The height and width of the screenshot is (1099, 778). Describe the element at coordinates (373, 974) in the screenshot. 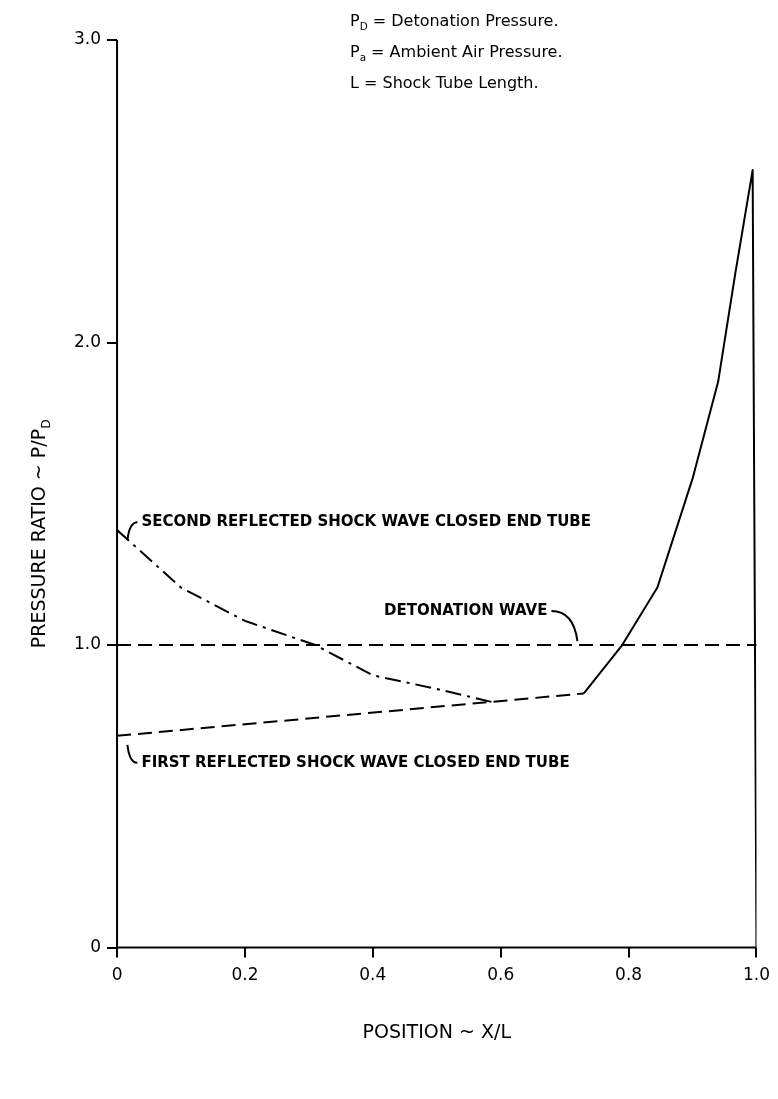

I see `x-tick-label: 0.4` at that location.